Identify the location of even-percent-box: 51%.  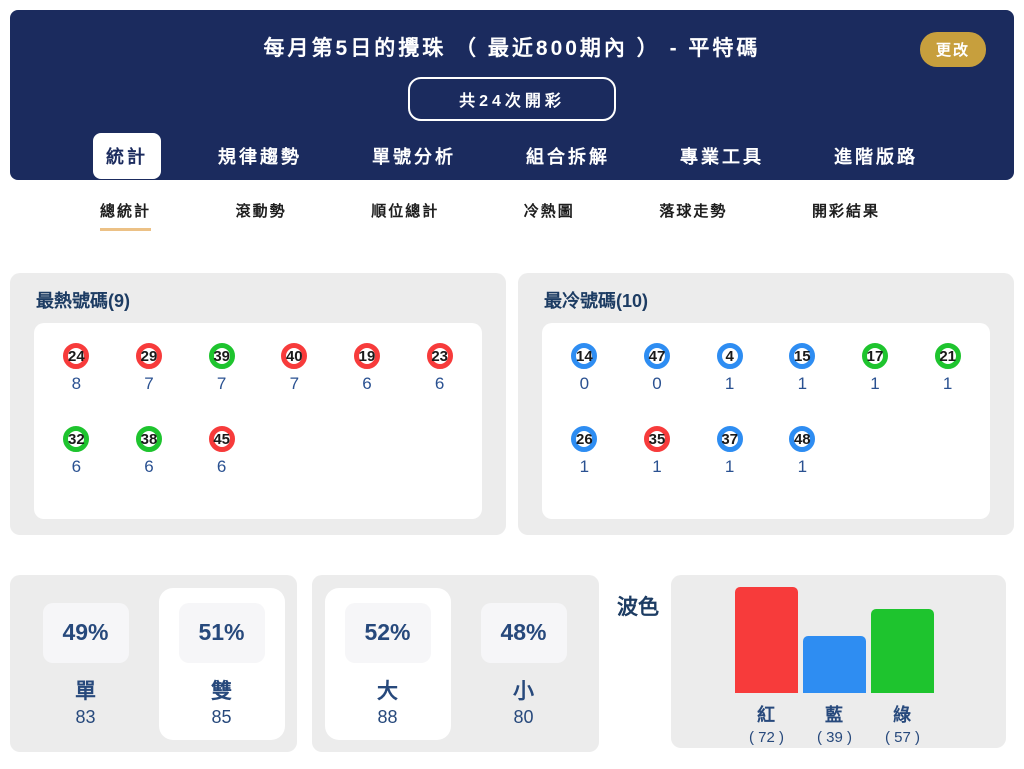
(221, 632).